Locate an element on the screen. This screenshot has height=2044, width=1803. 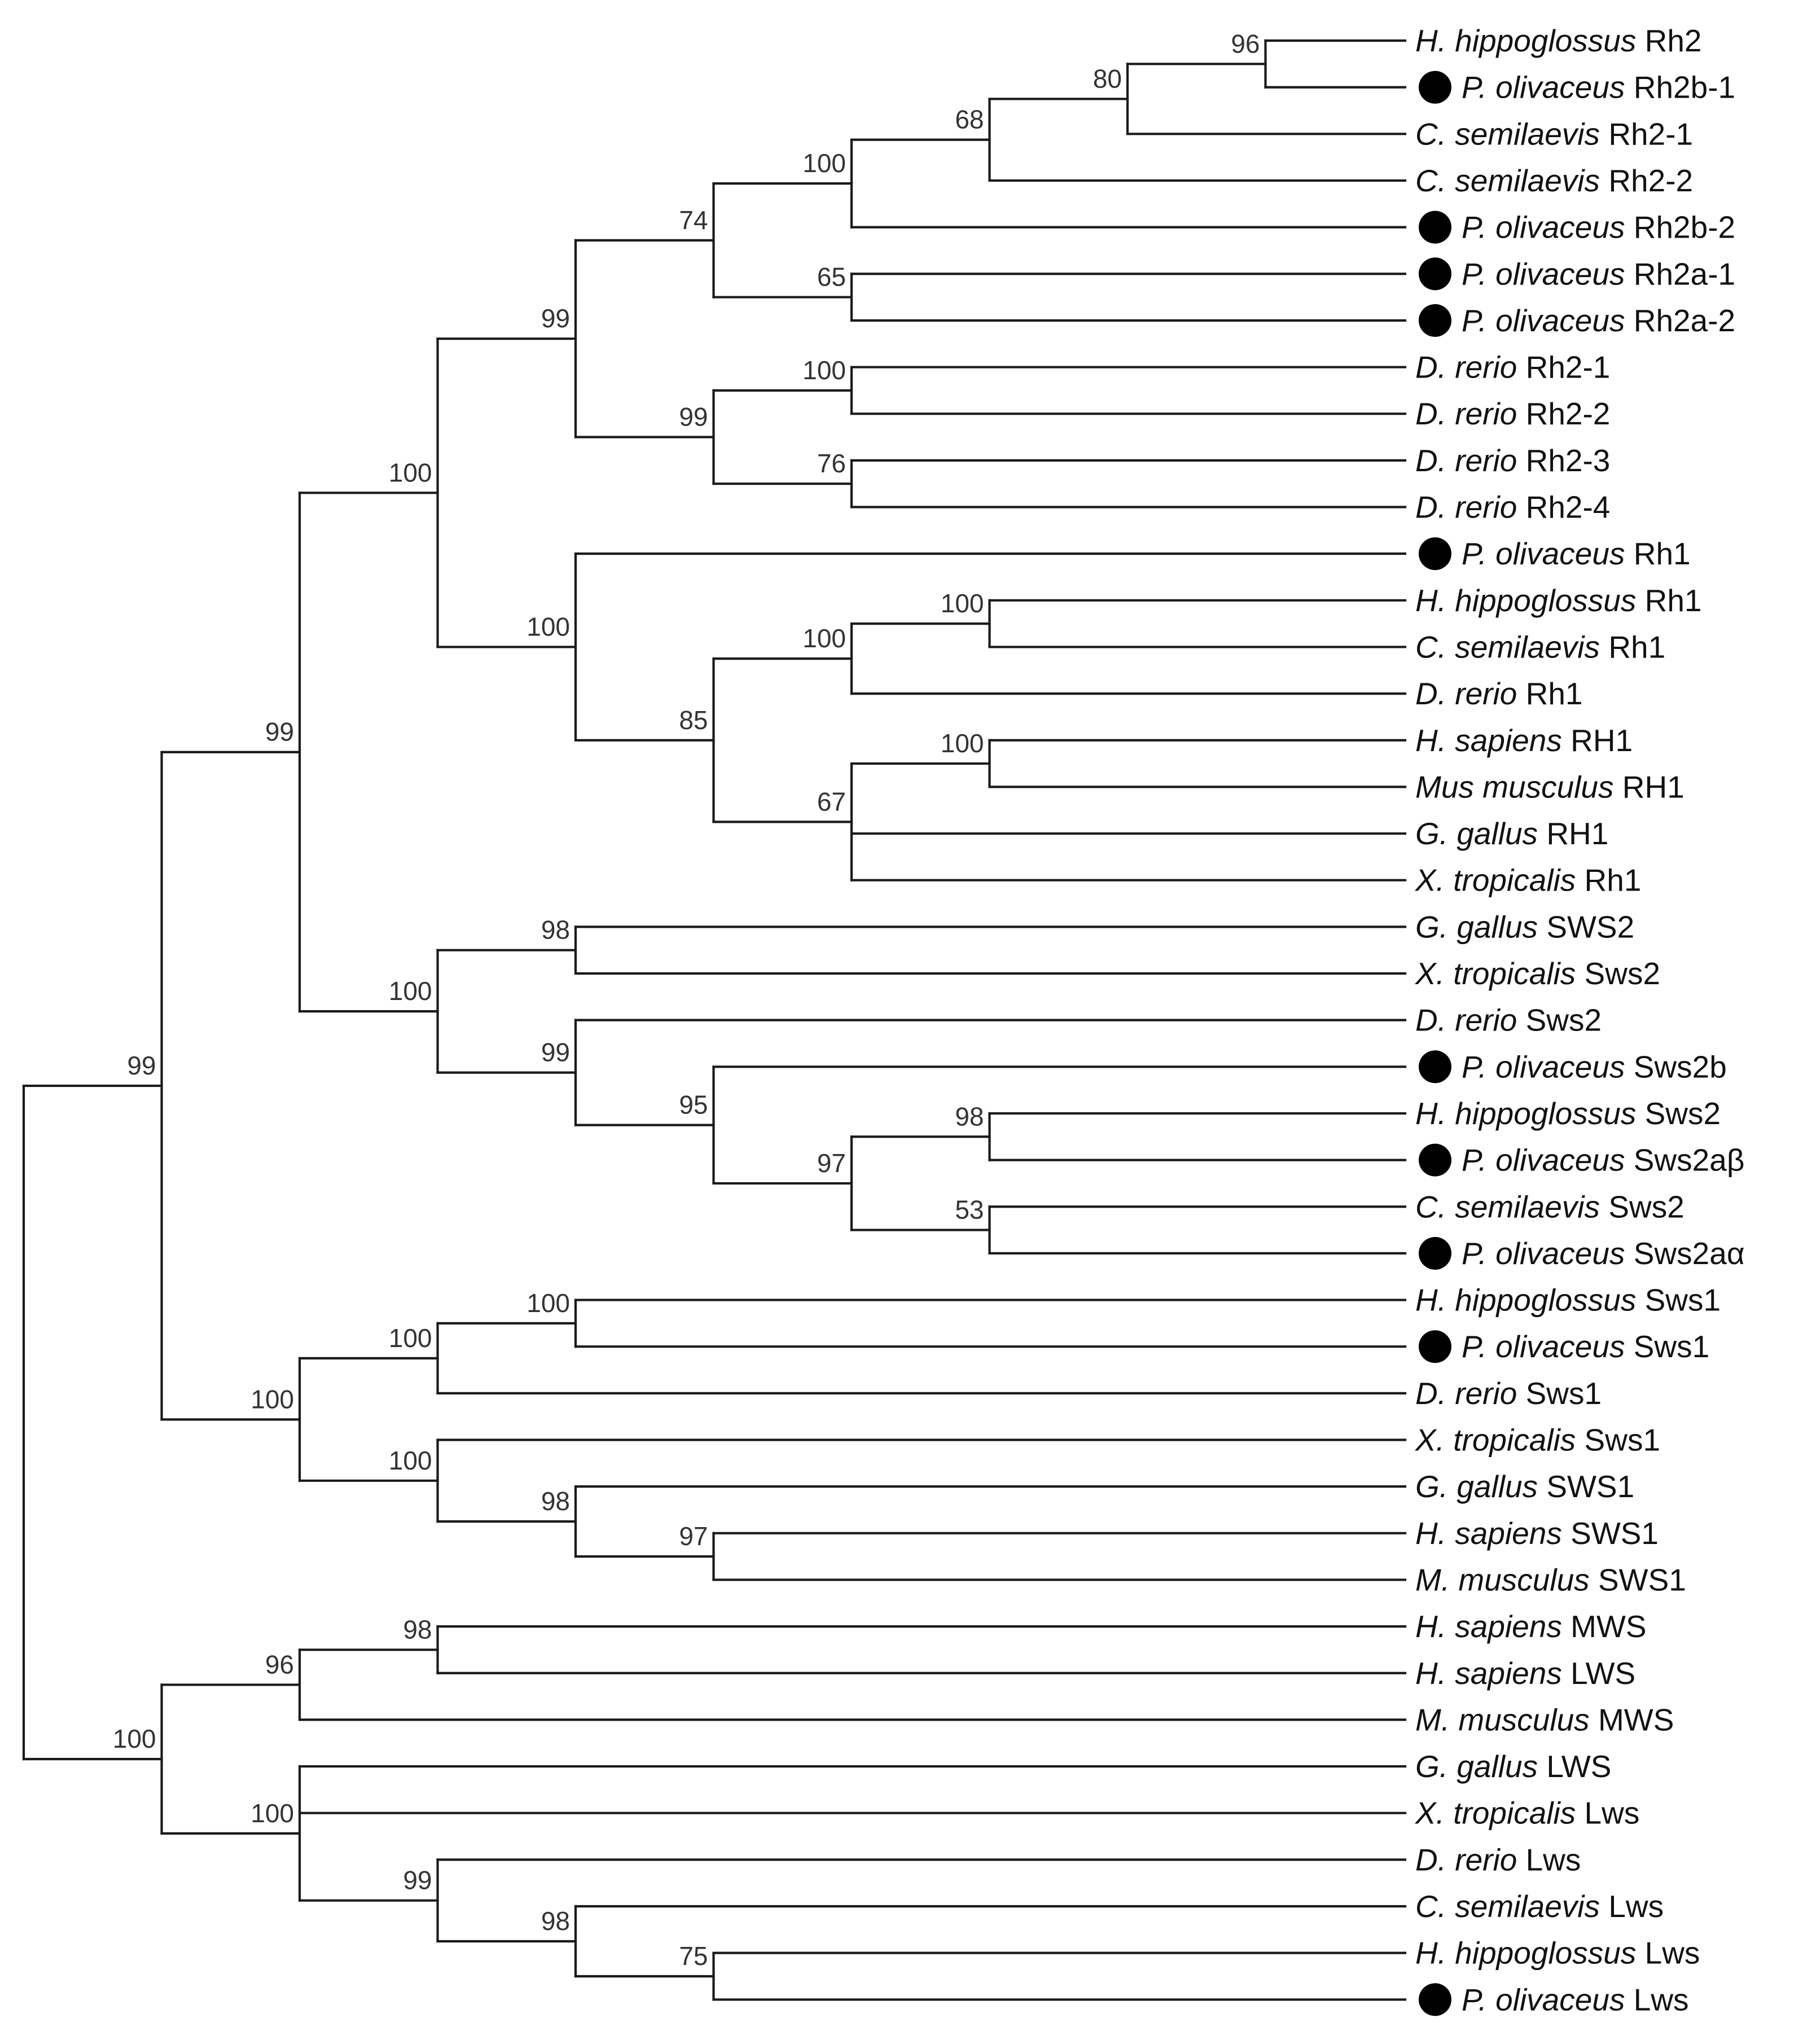
gene-name: Rh2b-1 is located at coordinates (1684, 87).